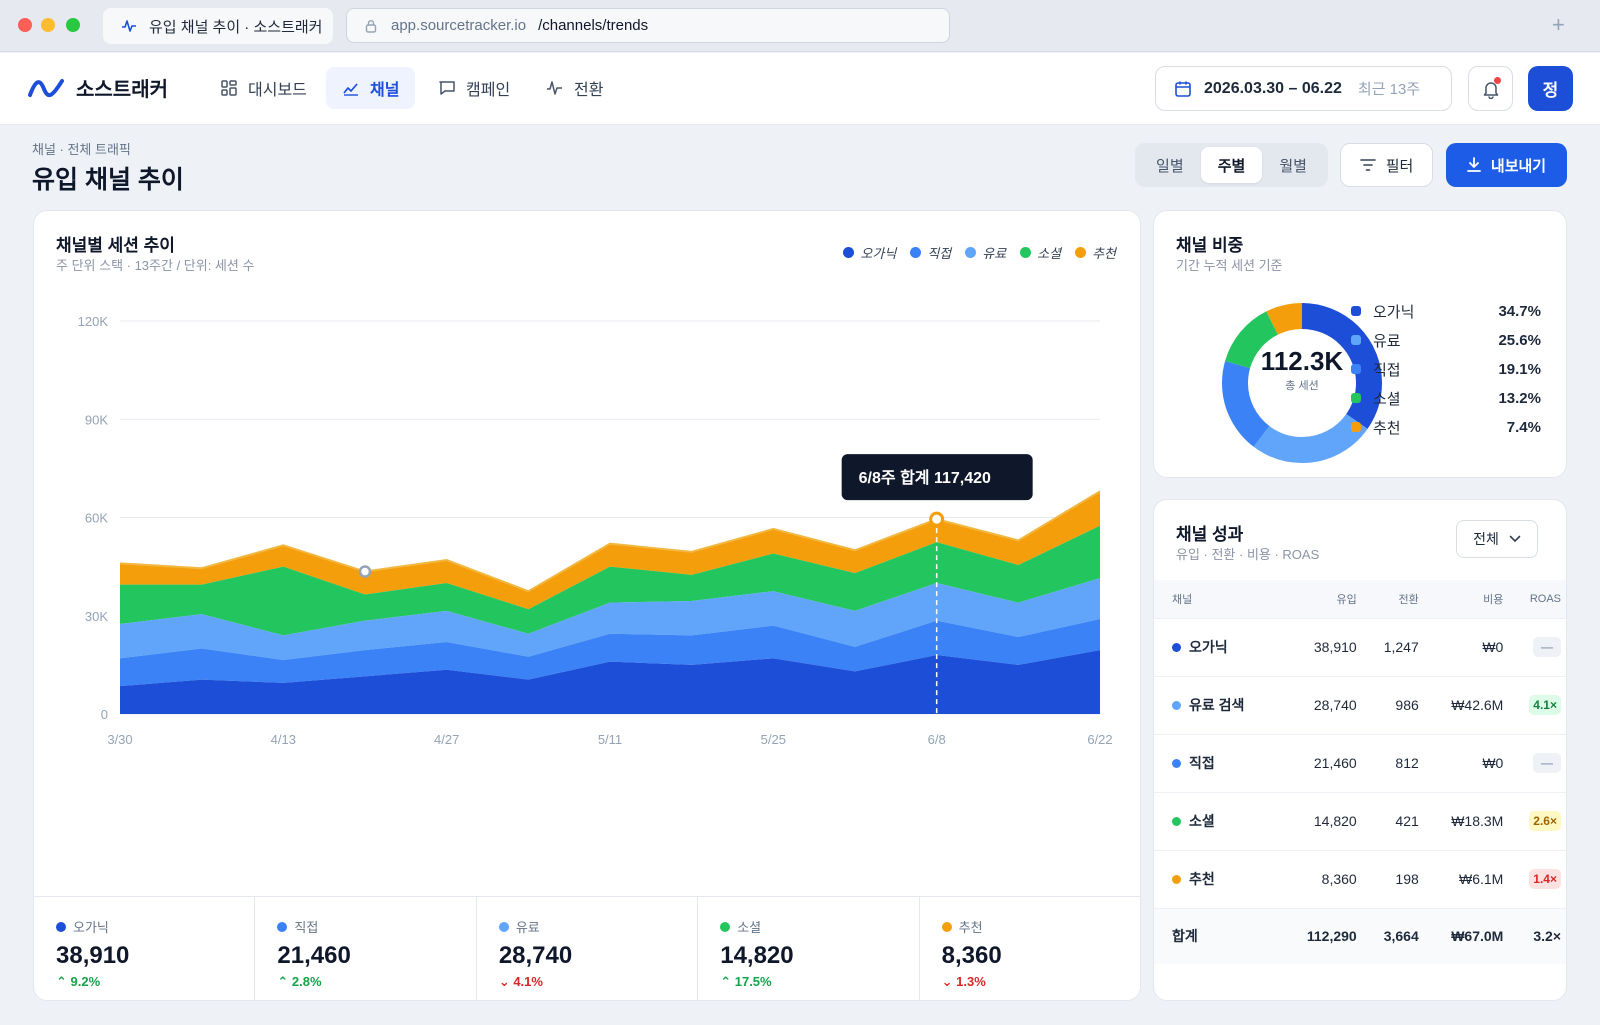  Describe the element at coordinates (985, 252) in the screenshot. I see `legend-item-paid: 유료` at that location.